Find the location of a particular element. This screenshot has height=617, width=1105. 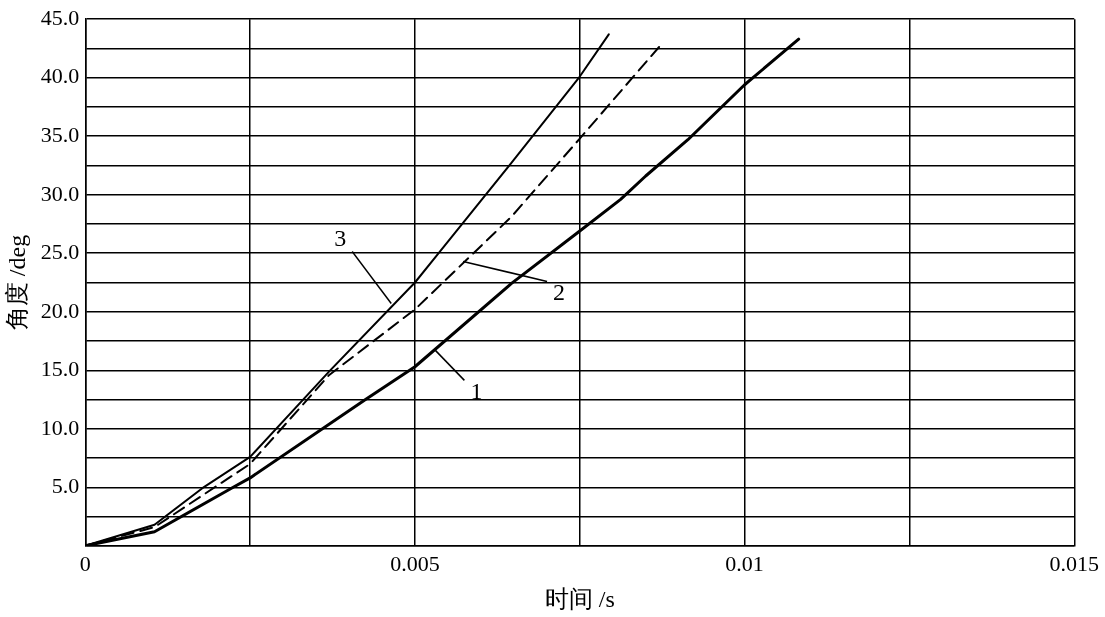

x-tick-label: 0.005 is located at coordinates (415, 563).